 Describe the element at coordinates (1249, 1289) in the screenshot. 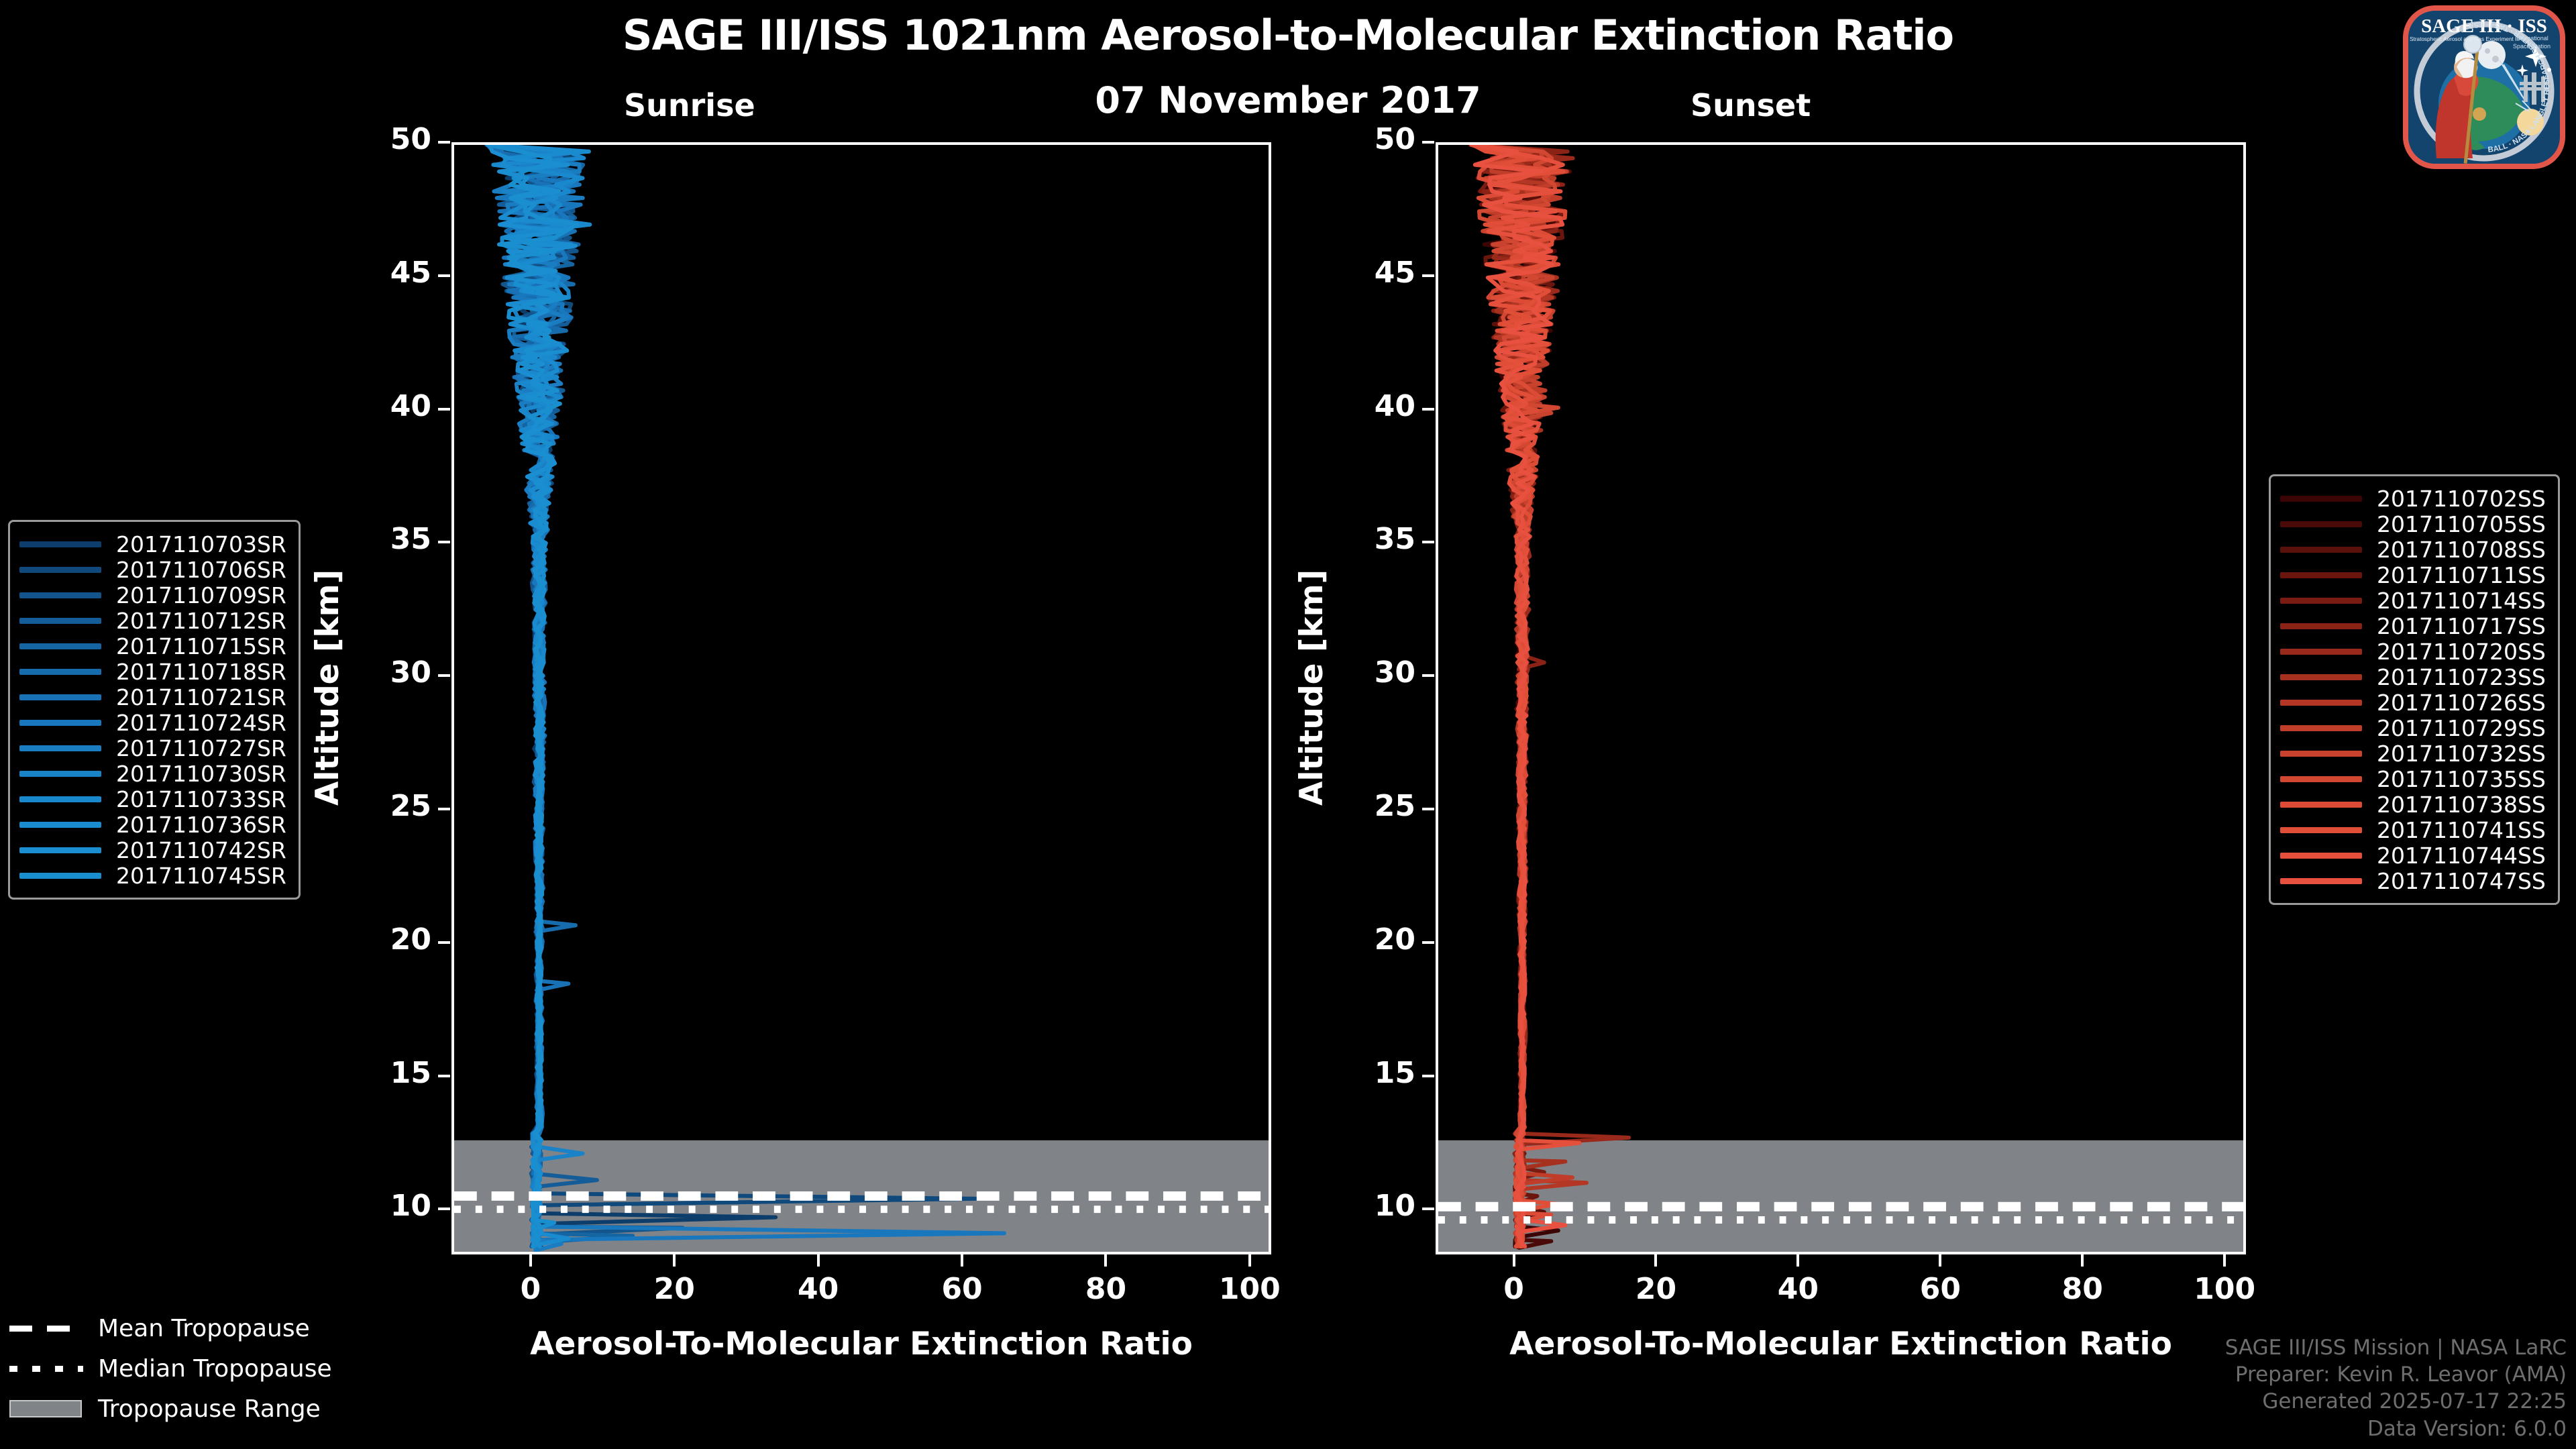

I see `x-tick-label: 100` at that location.